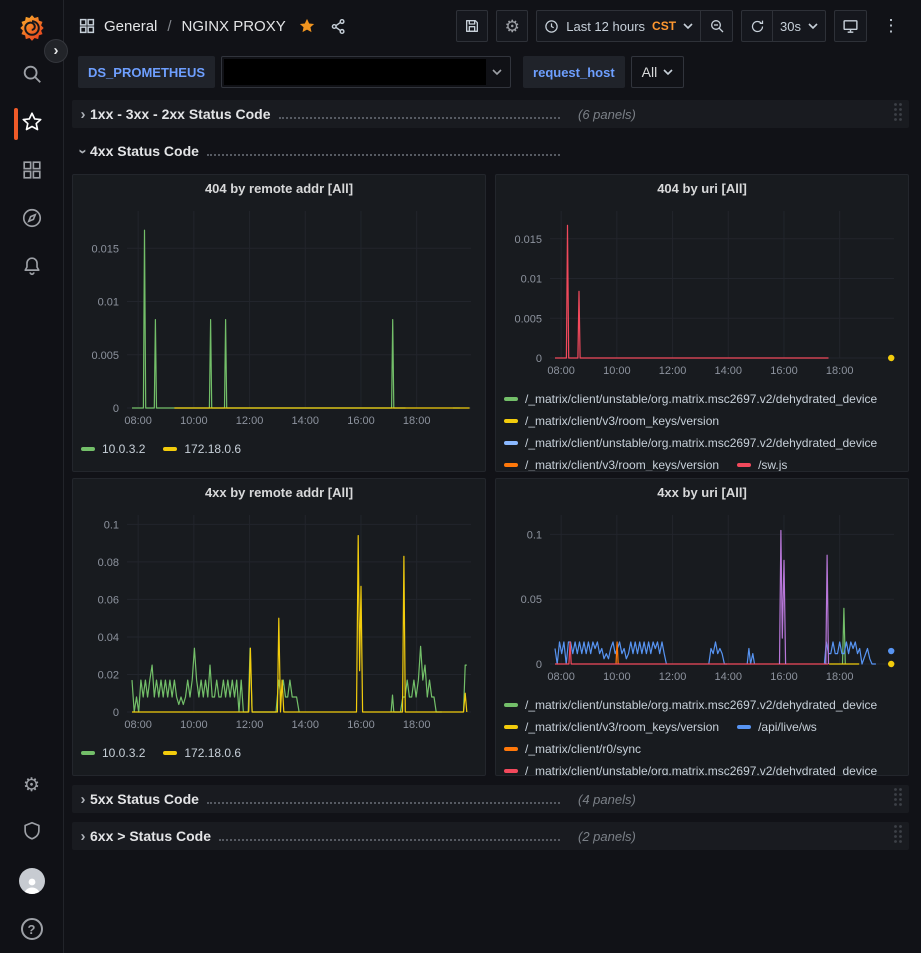 The image size is (921, 953). Describe the element at coordinates (279, 492) in the screenshot. I see `panel-title: 4xx by remote addr [All]` at that location.